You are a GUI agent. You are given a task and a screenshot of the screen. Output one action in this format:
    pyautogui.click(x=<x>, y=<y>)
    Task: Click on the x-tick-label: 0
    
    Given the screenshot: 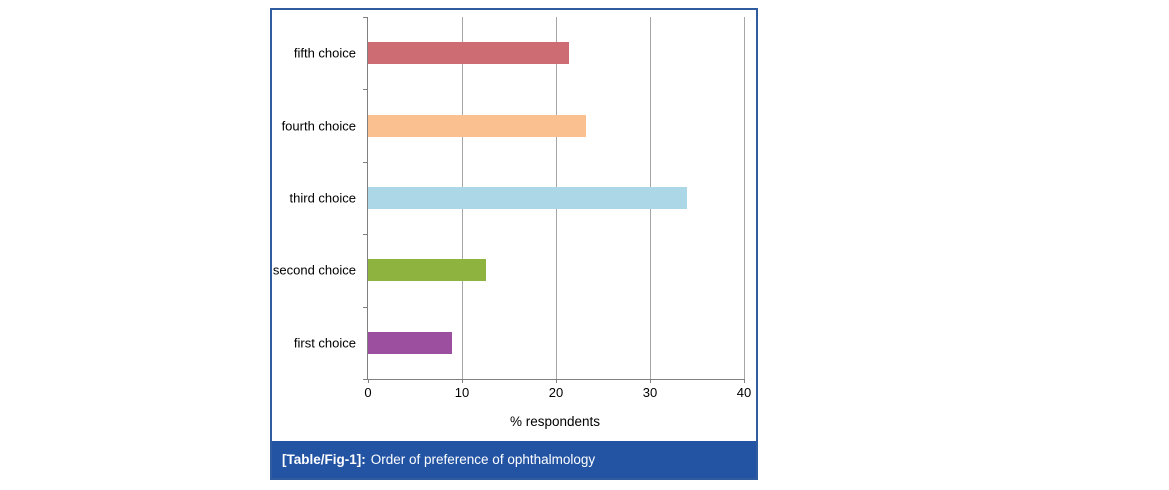 What is the action you would take?
    pyautogui.click(x=368, y=392)
    